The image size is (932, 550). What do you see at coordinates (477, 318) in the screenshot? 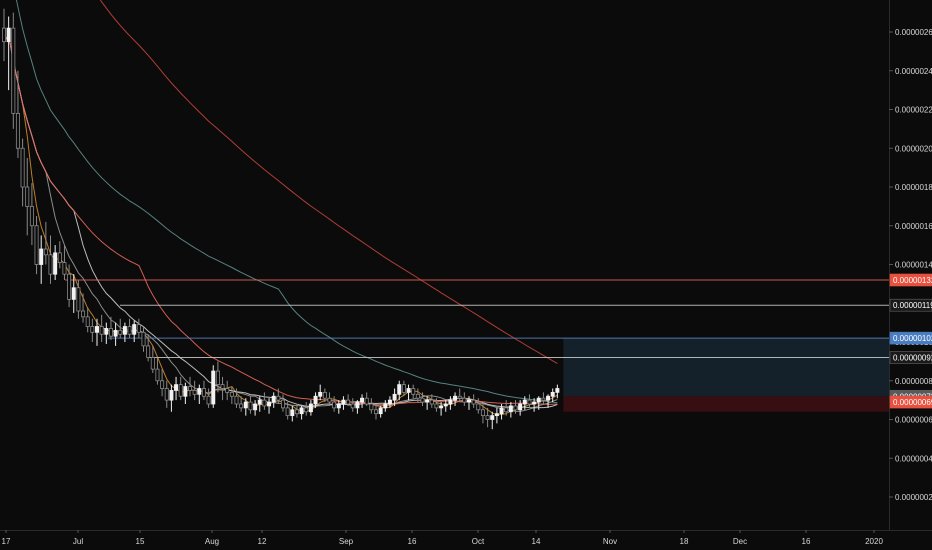
I see `horizontal-levels` at bounding box center [477, 318].